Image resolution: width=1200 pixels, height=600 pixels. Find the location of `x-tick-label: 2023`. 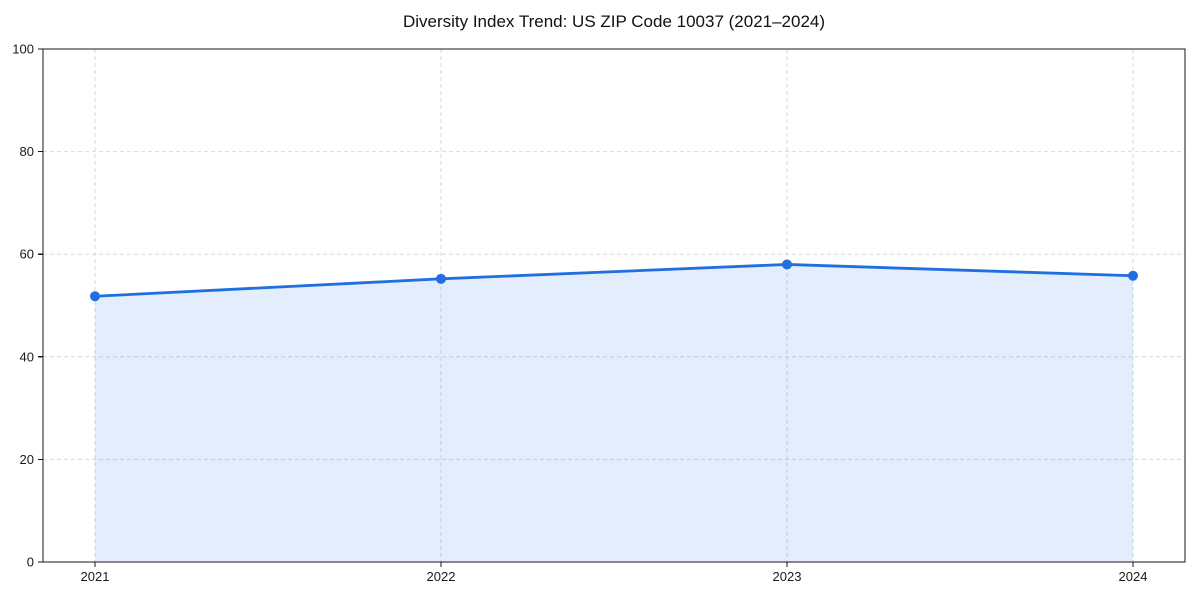

x-tick-label: 2023 is located at coordinates (787, 576).